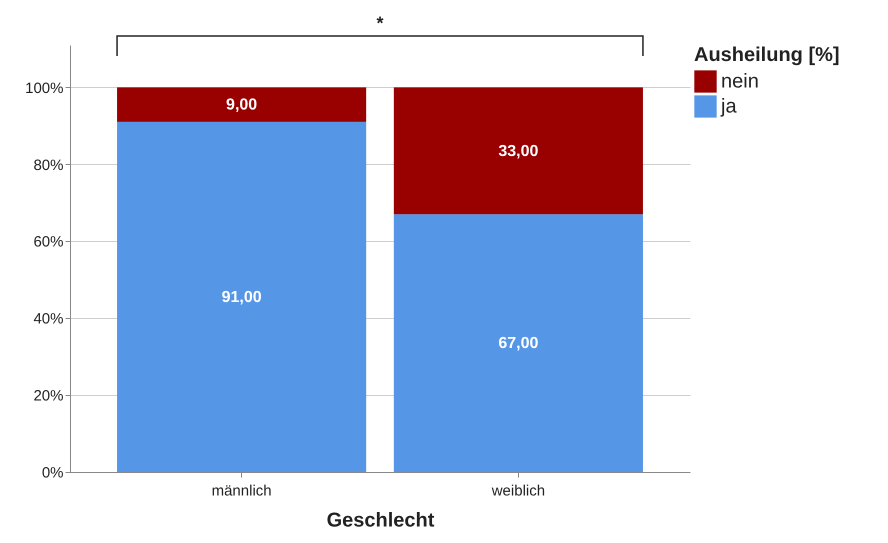 This screenshot has height=543, width=888. I want to click on y-tick-label: 60%, so click(48, 242).